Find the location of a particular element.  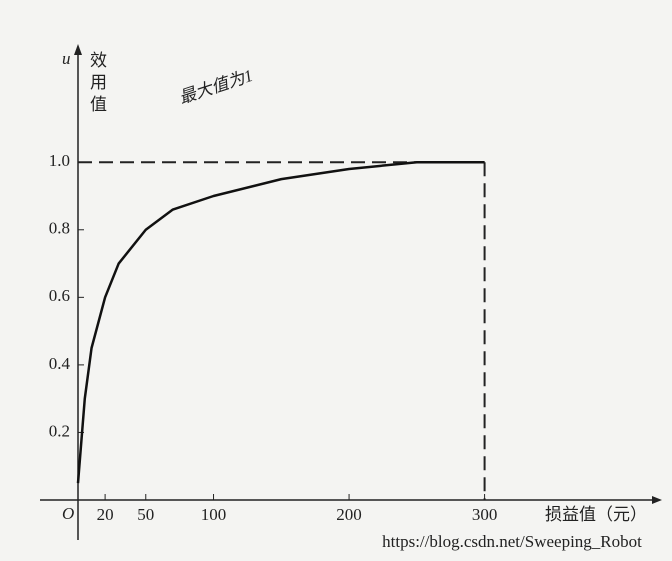

y-axis-label: 效用值 is located at coordinates (98, 82).